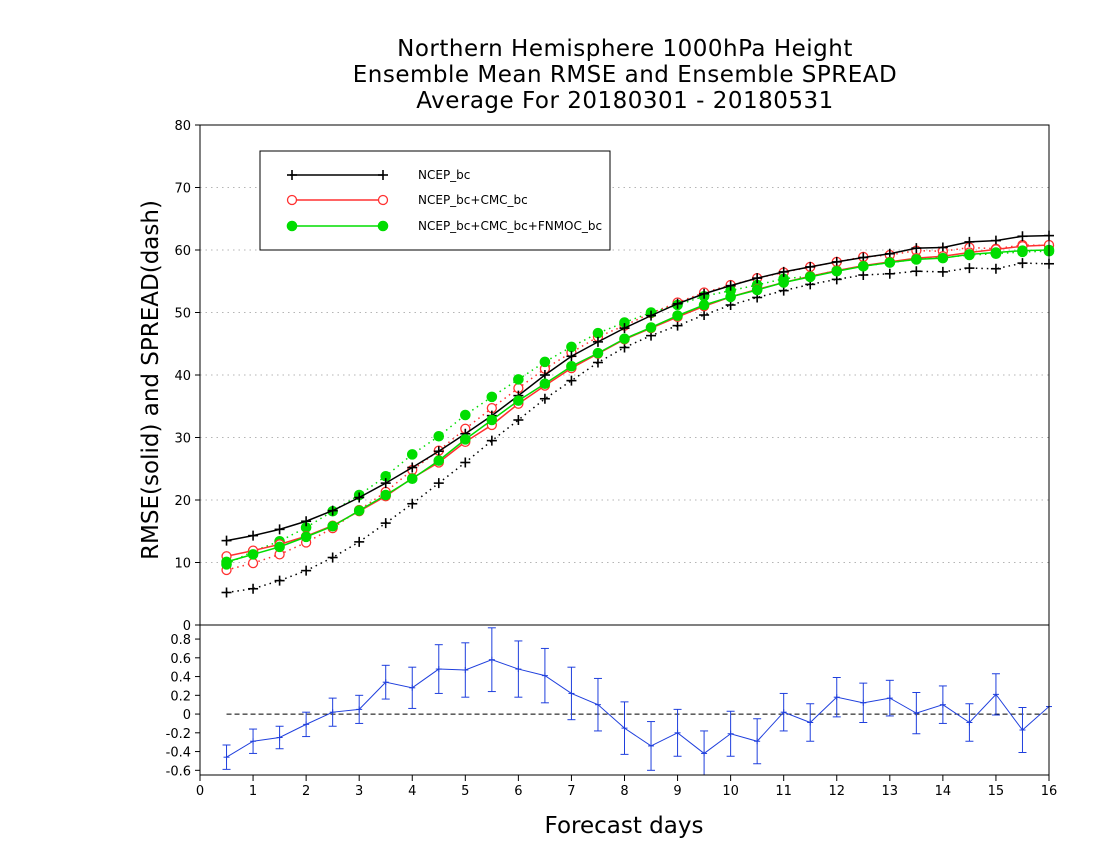  I want to click on legend-label-1: NCEP_bc+CMC_bc, so click(473, 200).